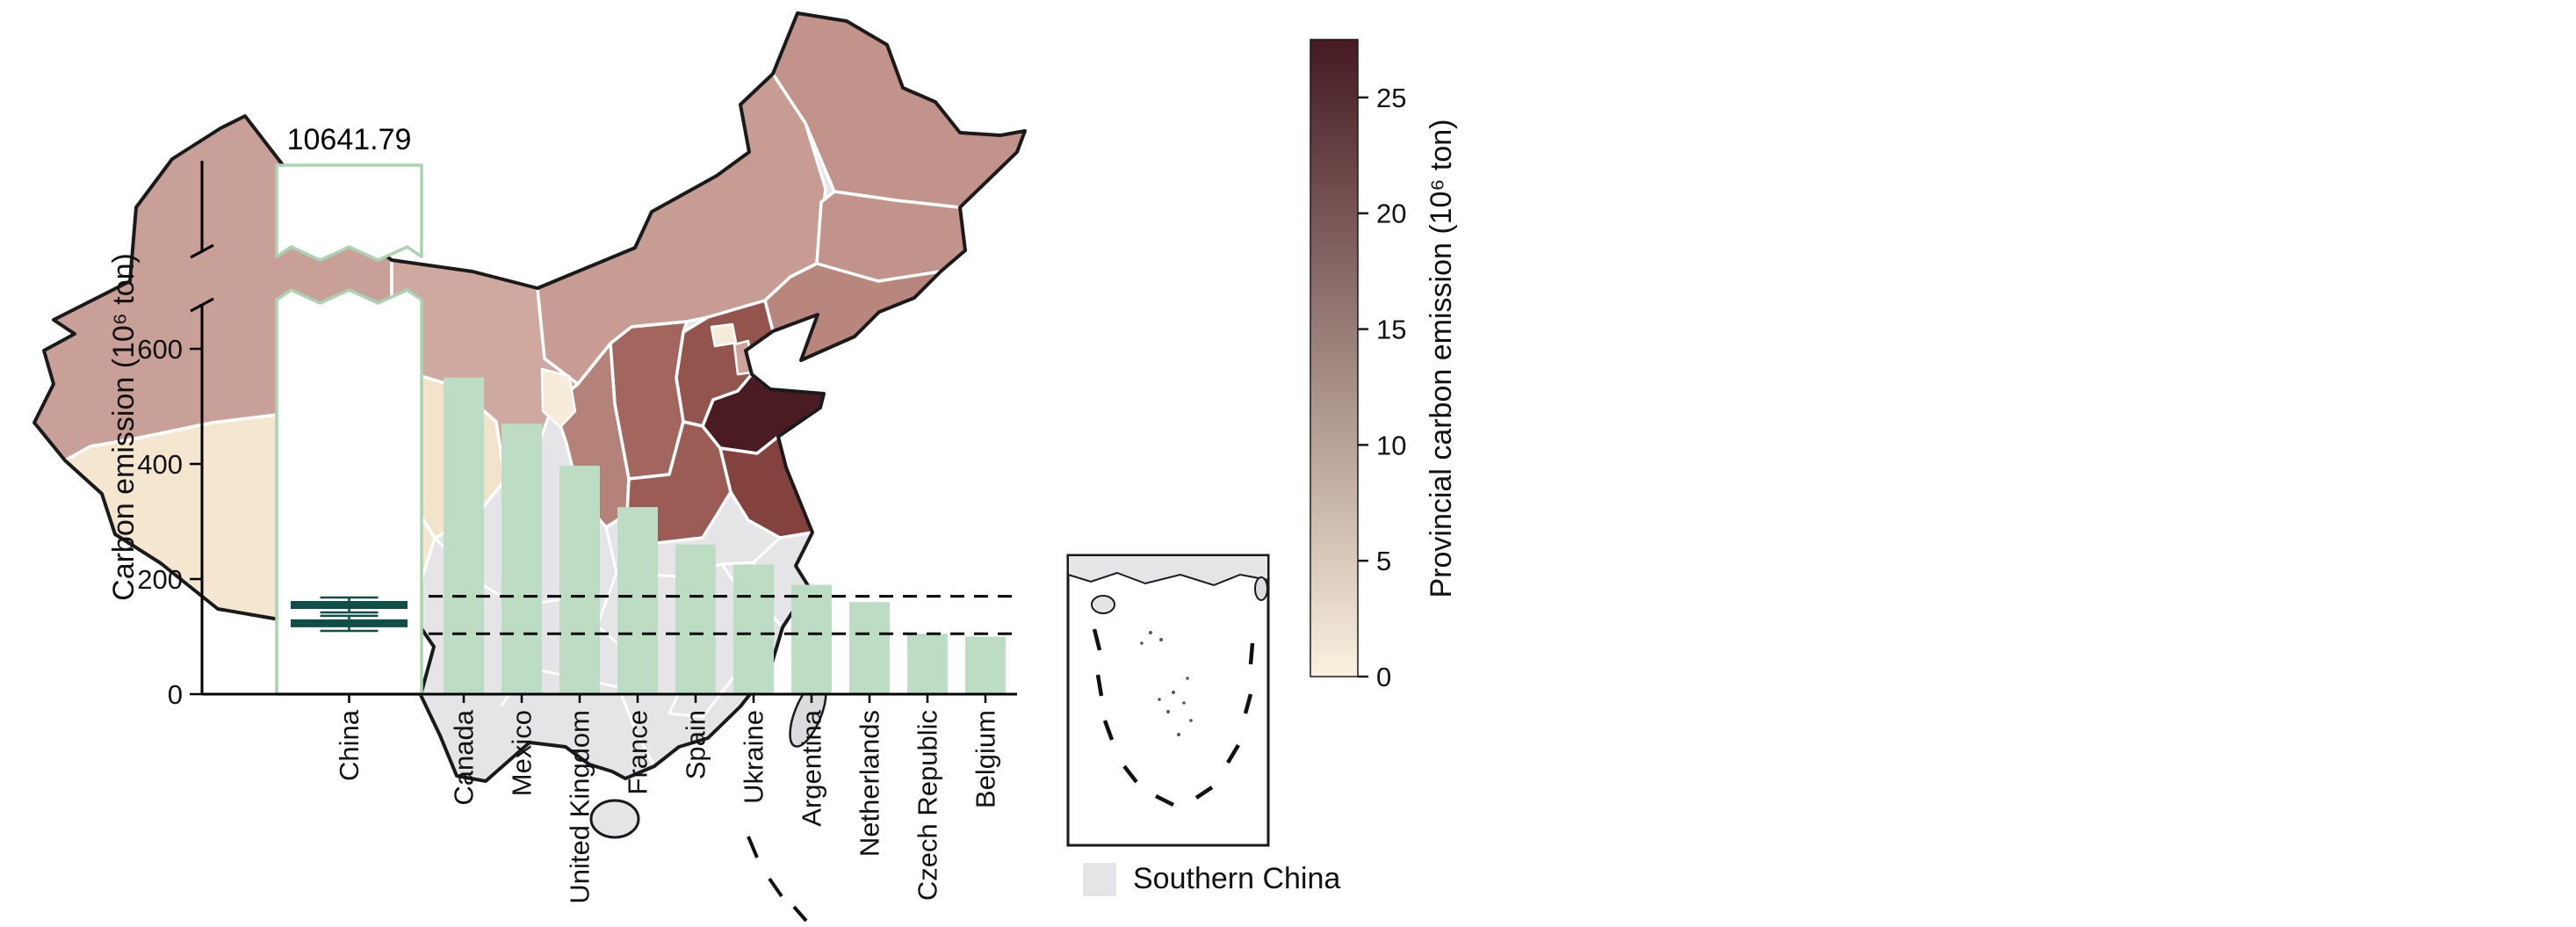  What do you see at coordinates (124, 427) in the screenshot?
I see `y-axis-label: Carbon emission (10⁶ ton)` at bounding box center [124, 427].